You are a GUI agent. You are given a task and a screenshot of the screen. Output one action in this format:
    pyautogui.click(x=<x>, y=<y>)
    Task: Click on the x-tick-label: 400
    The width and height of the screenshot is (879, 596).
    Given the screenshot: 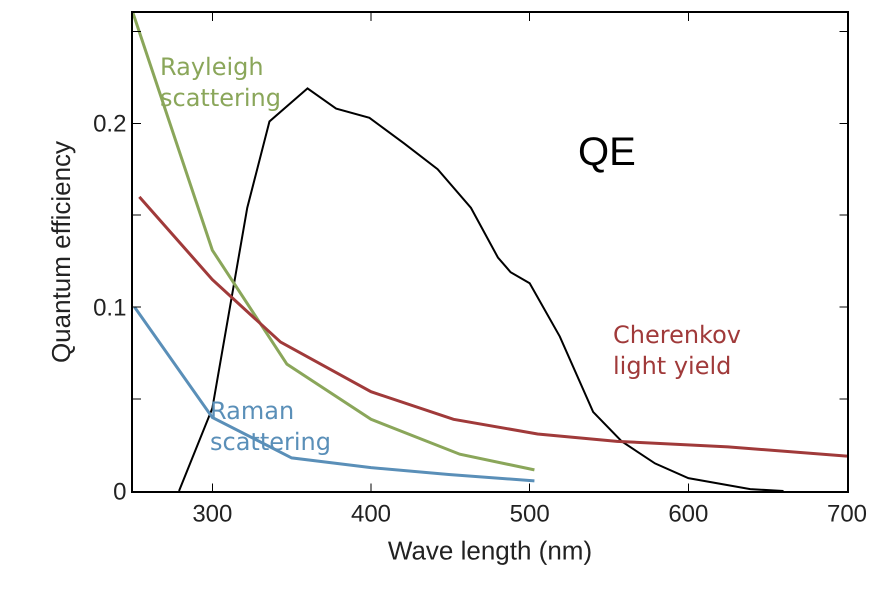 What is the action you would take?
    pyautogui.click(x=371, y=514)
    